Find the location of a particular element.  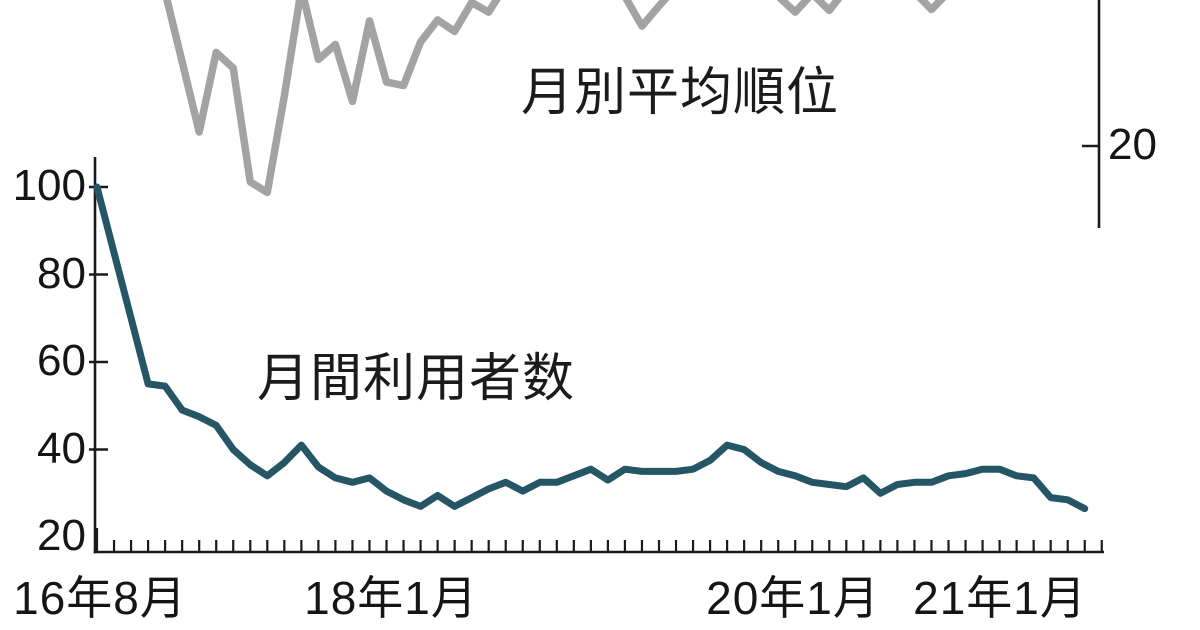

left-axis-label-20: 20 is located at coordinates (61, 535).